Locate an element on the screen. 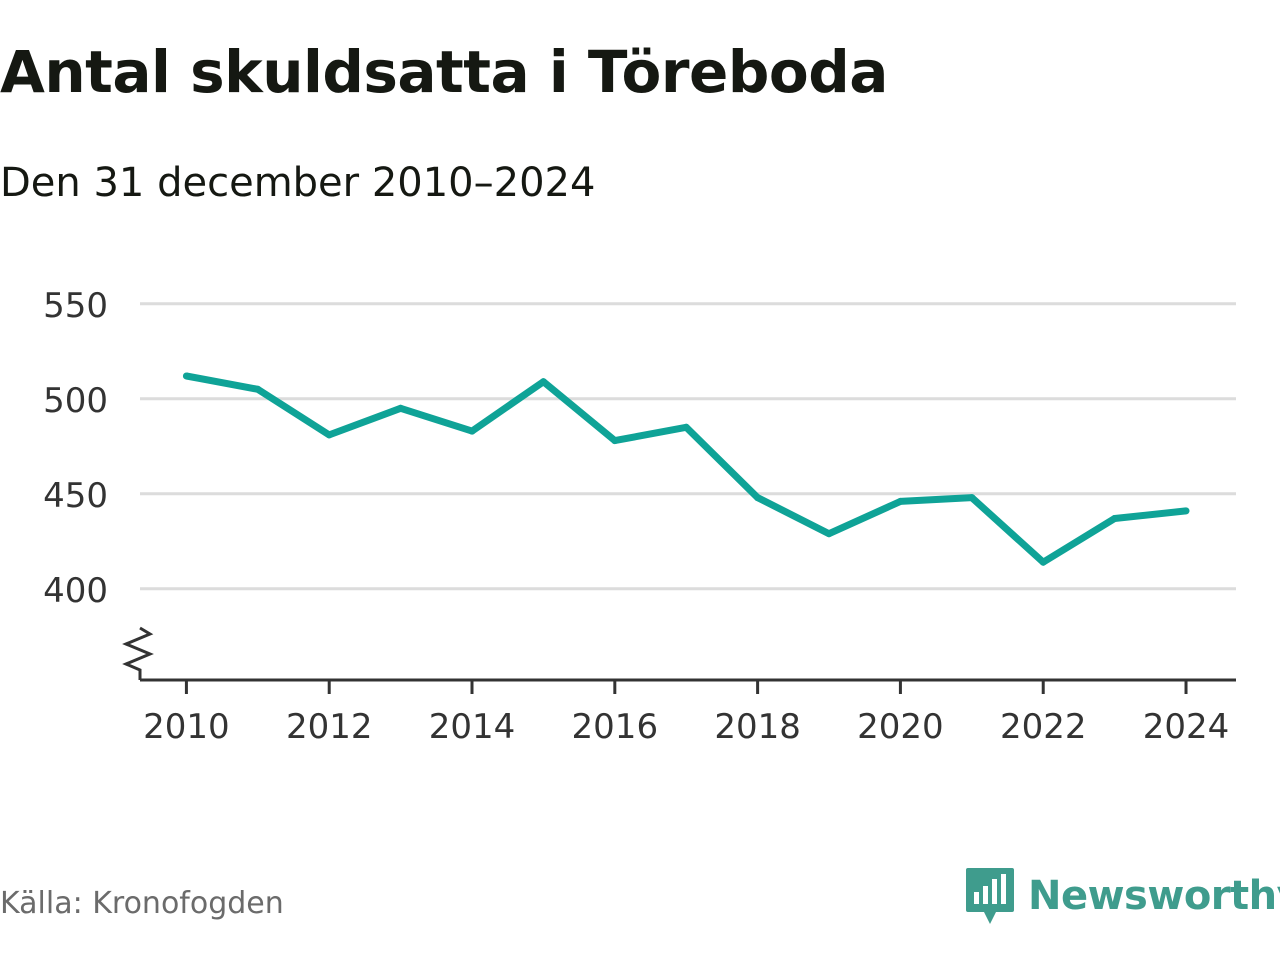 Image resolution: width=1280 pixels, height=960 pixels. x-tick-label: 2020 is located at coordinates (900, 727).